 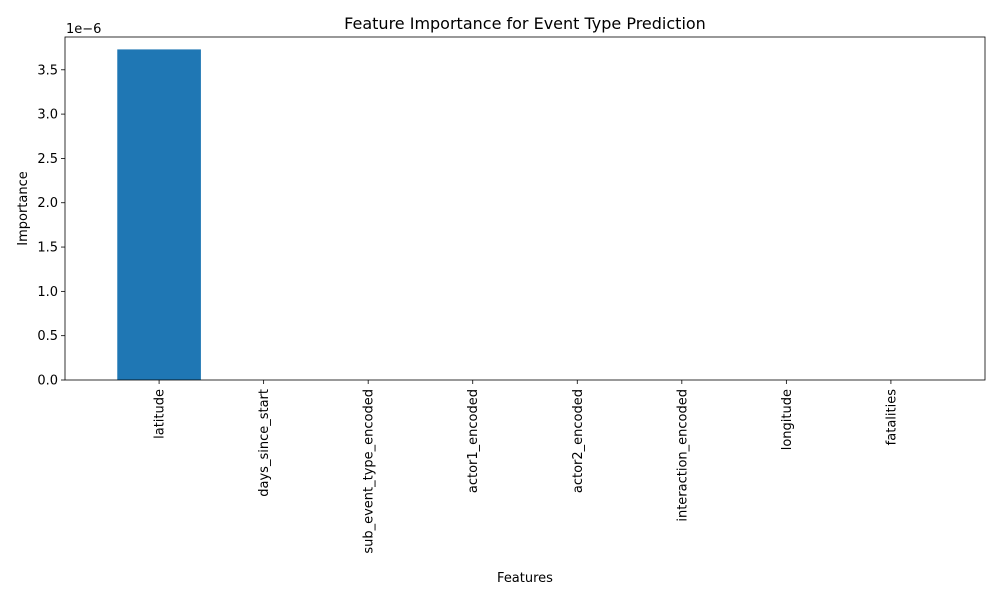 What do you see at coordinates (23, 208) in the screenshot?
I see `y-axis-label: Importance` at bounding box center [23, 208].